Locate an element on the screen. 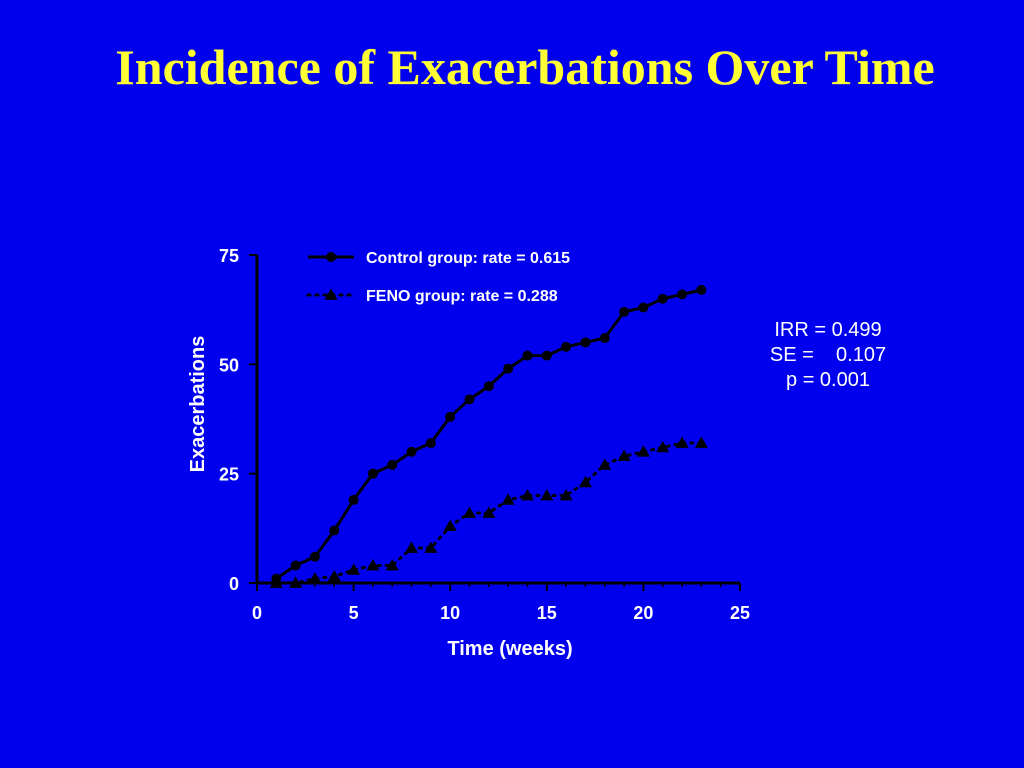 The width and height of the screenshot is (1024, 768). slide-title: Incidence of Exacerbations Over Time is located at coordinates (525, 67).